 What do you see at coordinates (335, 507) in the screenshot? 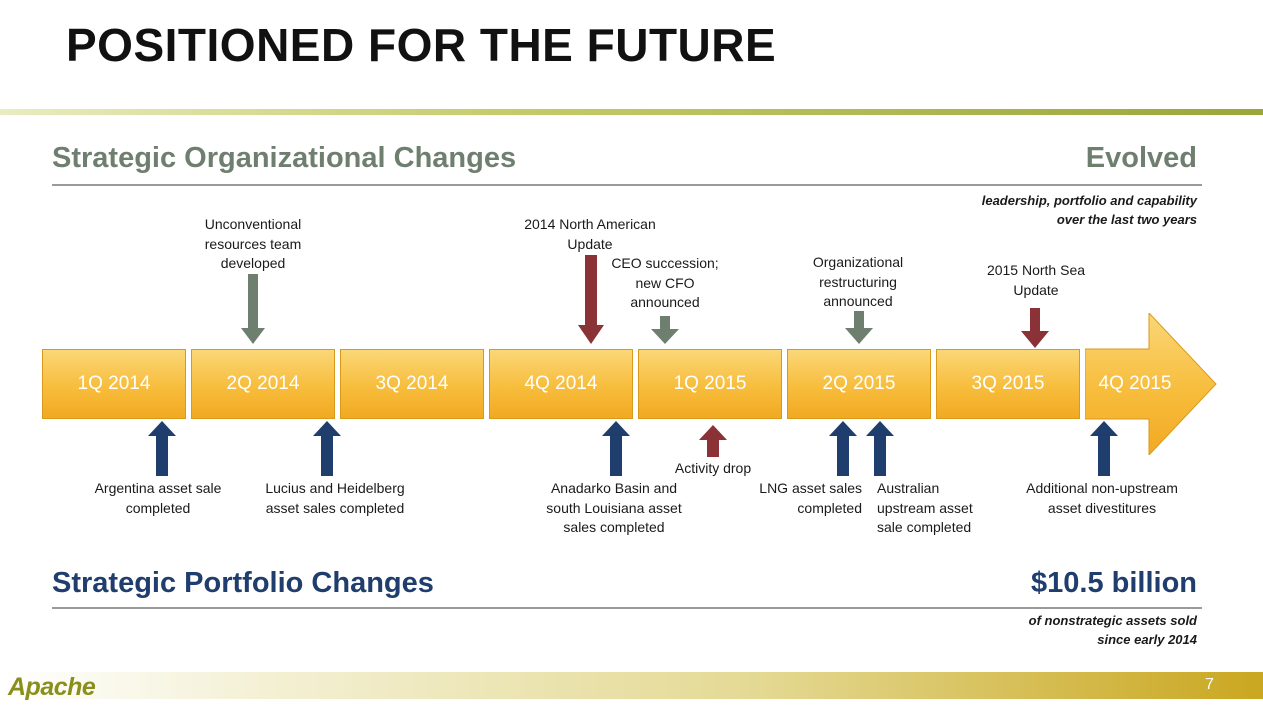
I see `event-label-line: asset sales completed` at bounding box center [335, 507].